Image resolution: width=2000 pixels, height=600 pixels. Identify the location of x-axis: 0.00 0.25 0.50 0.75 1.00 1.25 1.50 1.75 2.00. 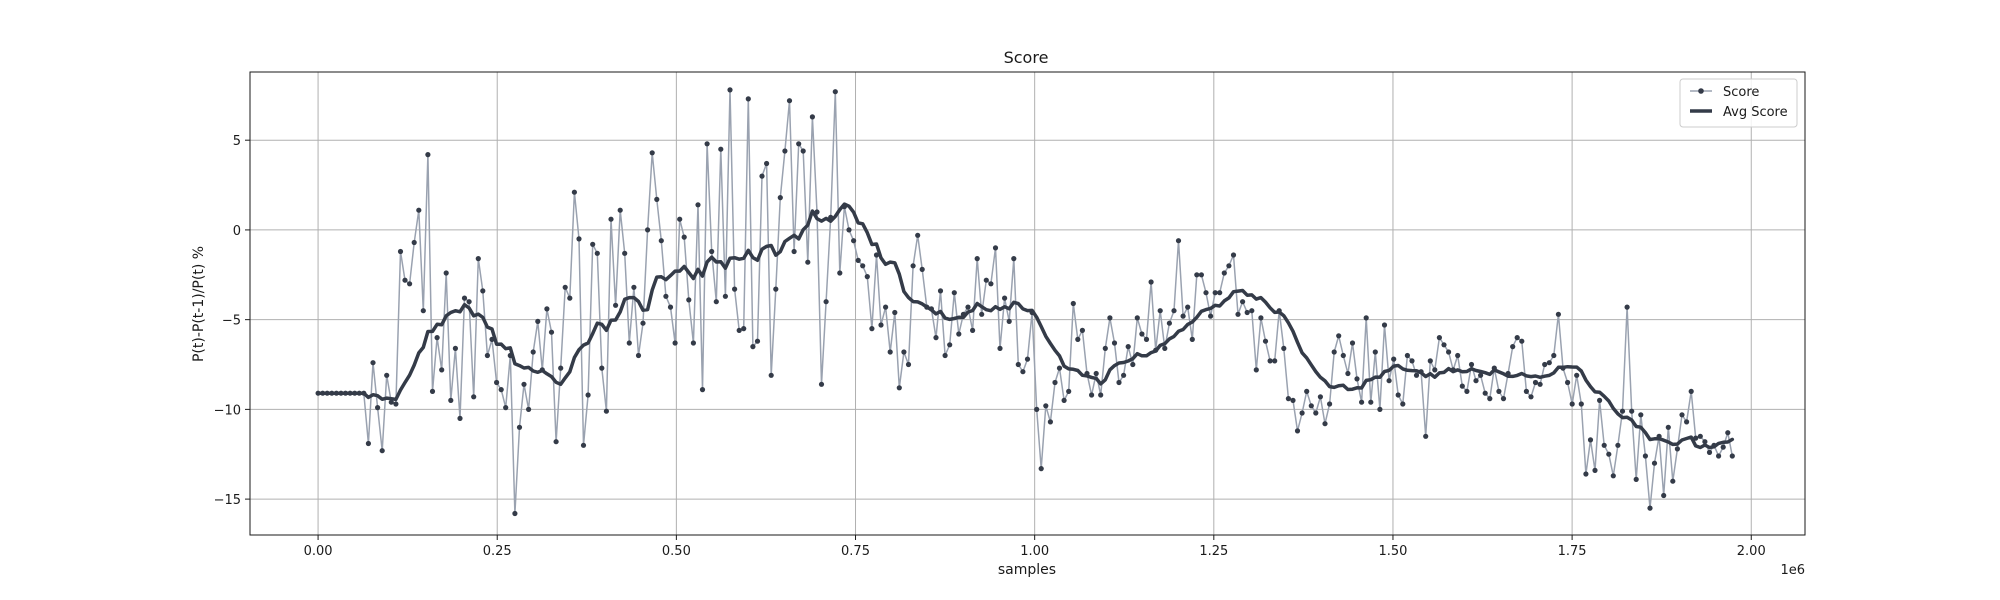
(1035, 547).